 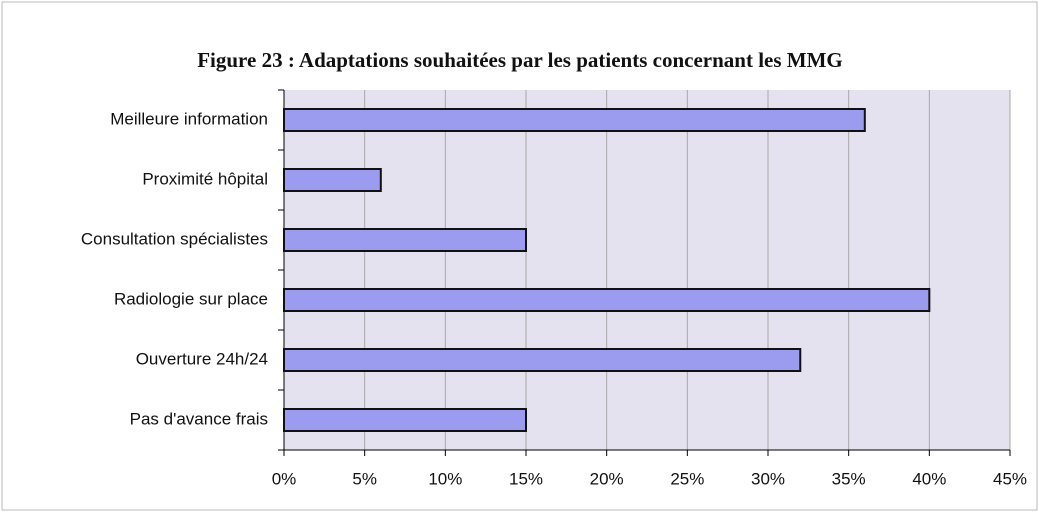 I want to click on x-tick-label: 45%, so click(x=1010, y=478).